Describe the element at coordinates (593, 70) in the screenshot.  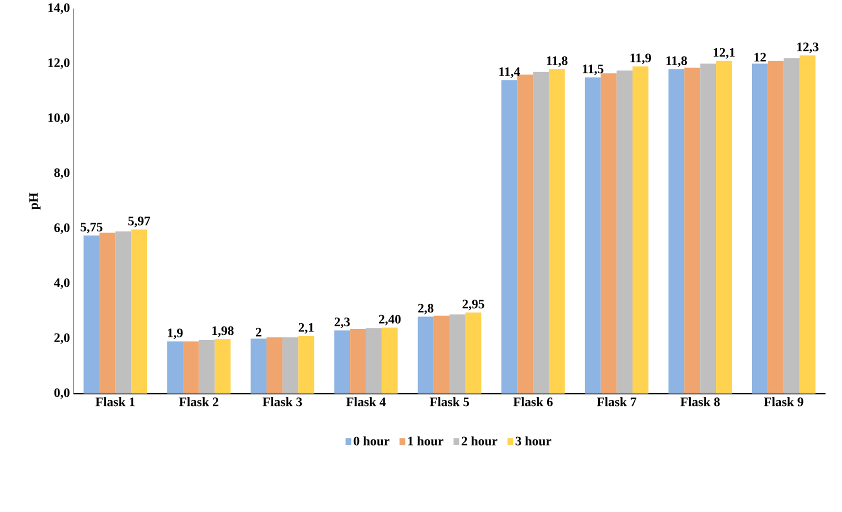
I see `data-label: 11,5` at that location.